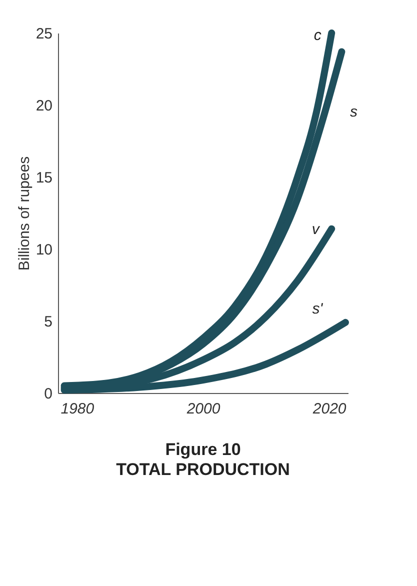 The height and width of the screenshot is (586, 417). What do you see at coordinates (329, 409) in the screenshot?
I see `x-tick-label: 2020` at bounding box center [329, 409].